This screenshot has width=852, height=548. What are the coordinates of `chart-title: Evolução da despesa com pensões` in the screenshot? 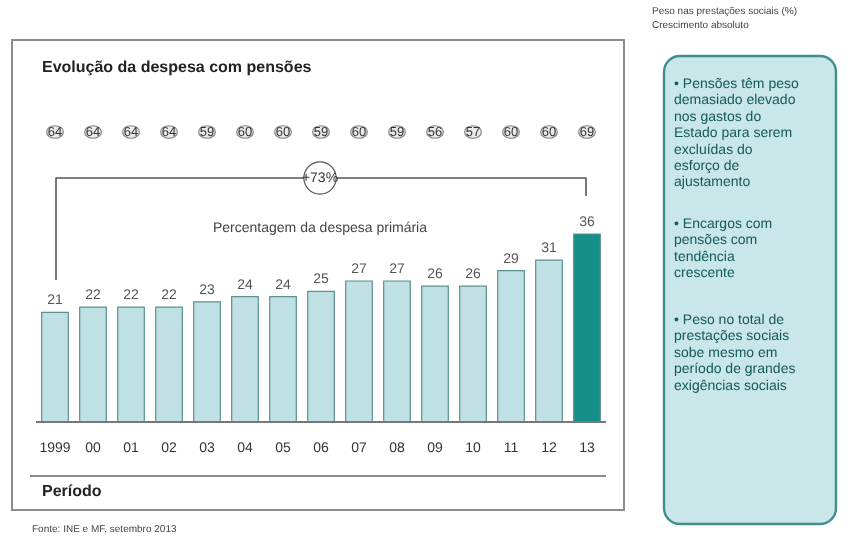 It's located at (177, 67).